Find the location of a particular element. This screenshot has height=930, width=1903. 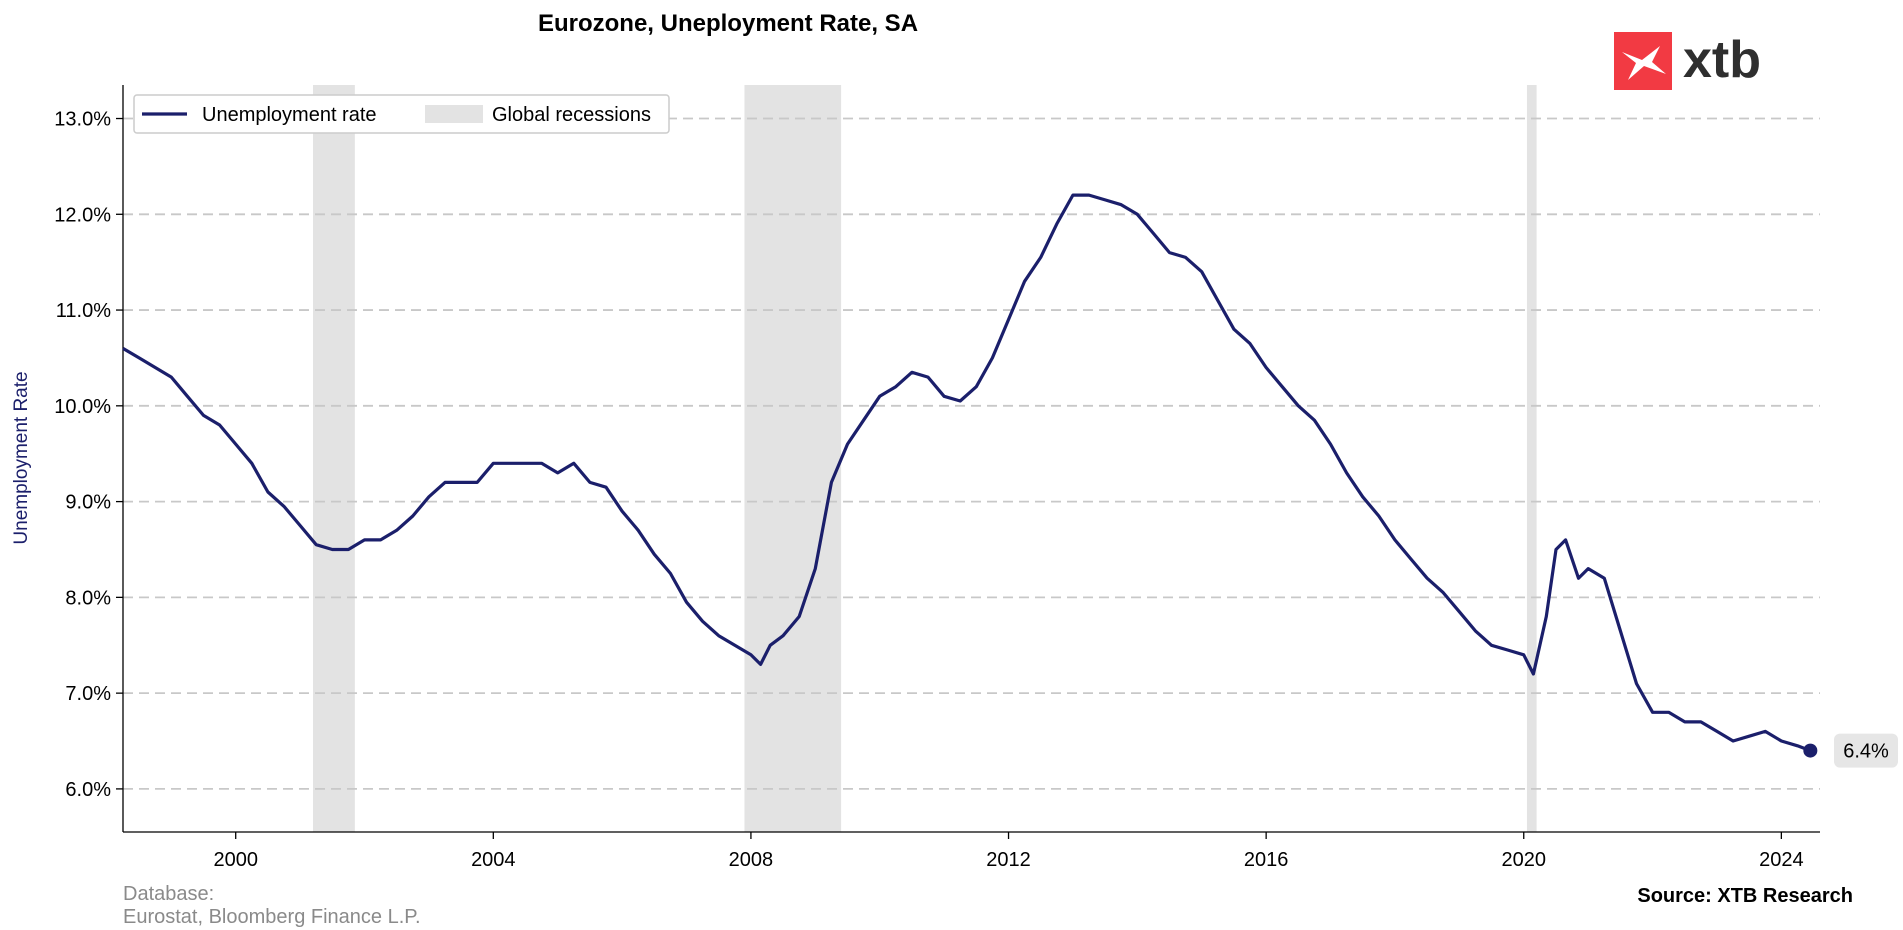

y-tick-label-0: 6.0% is located at coordinates (88, 790).